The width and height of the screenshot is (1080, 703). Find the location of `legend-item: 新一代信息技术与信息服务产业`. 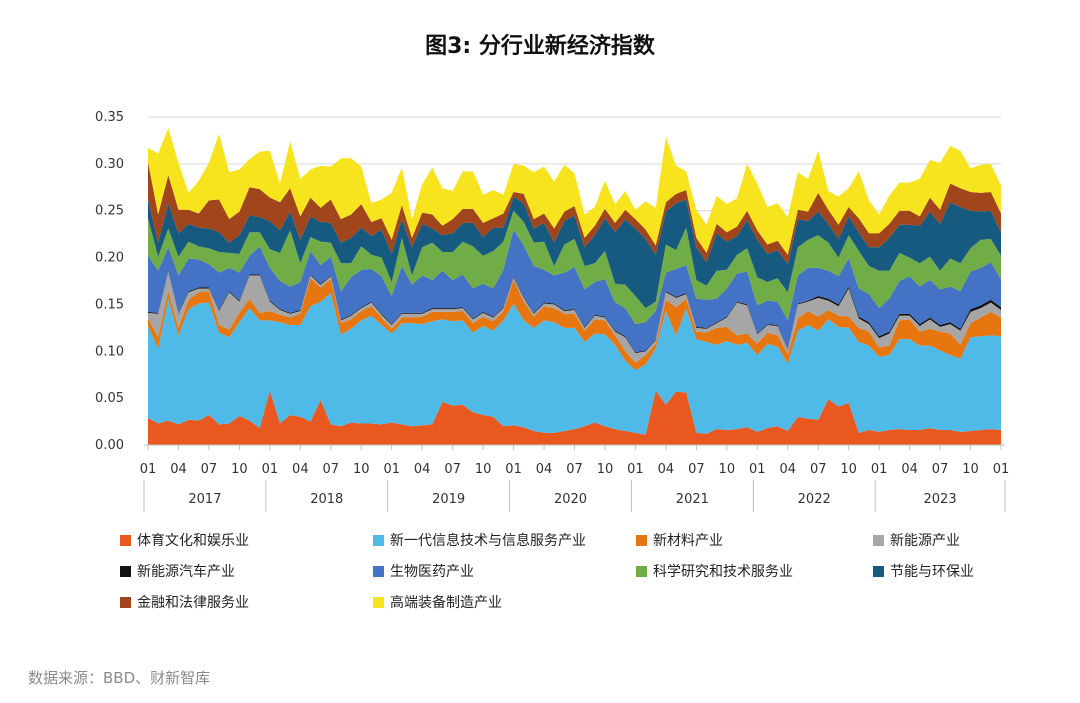

legend-item: 新一代信息技术与信息服务产业 is located at coordinates (479, 540).